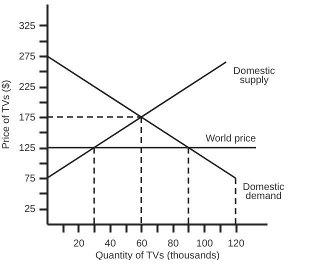 The height and width of the screenshot is (269, 313). What do you see at coordinates (30, 179) in the screenshot?
I see `y-tick-label: 75` at bounding box center [30, 179].